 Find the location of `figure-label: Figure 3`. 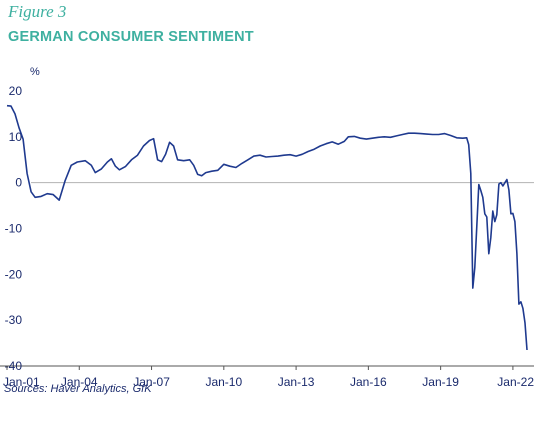

figure-label: Figure 3 is located at coordinates (37, 11).